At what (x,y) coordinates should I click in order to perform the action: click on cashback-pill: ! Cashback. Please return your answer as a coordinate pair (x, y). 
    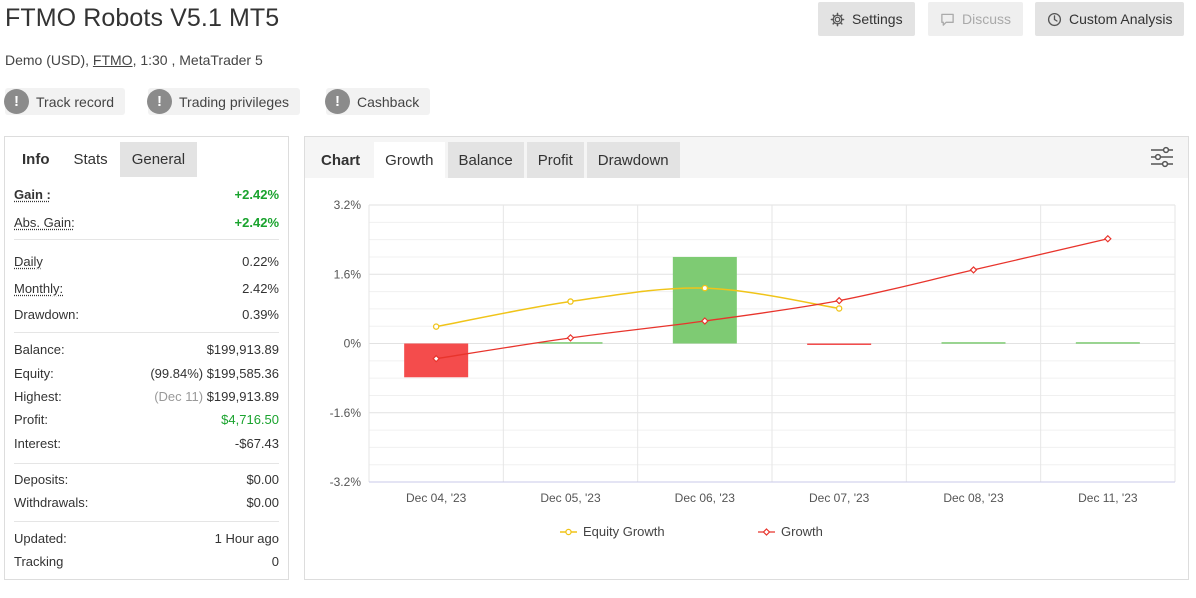
    Looking at the image, I should click on (378, 101).